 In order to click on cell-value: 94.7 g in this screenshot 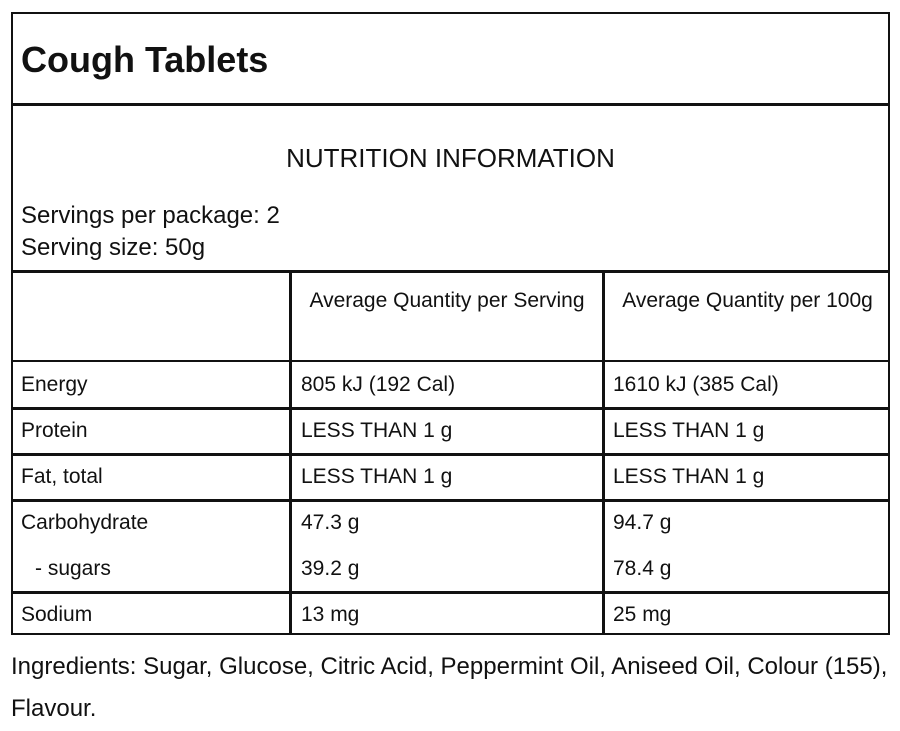, I will do `click(642, 522)`.